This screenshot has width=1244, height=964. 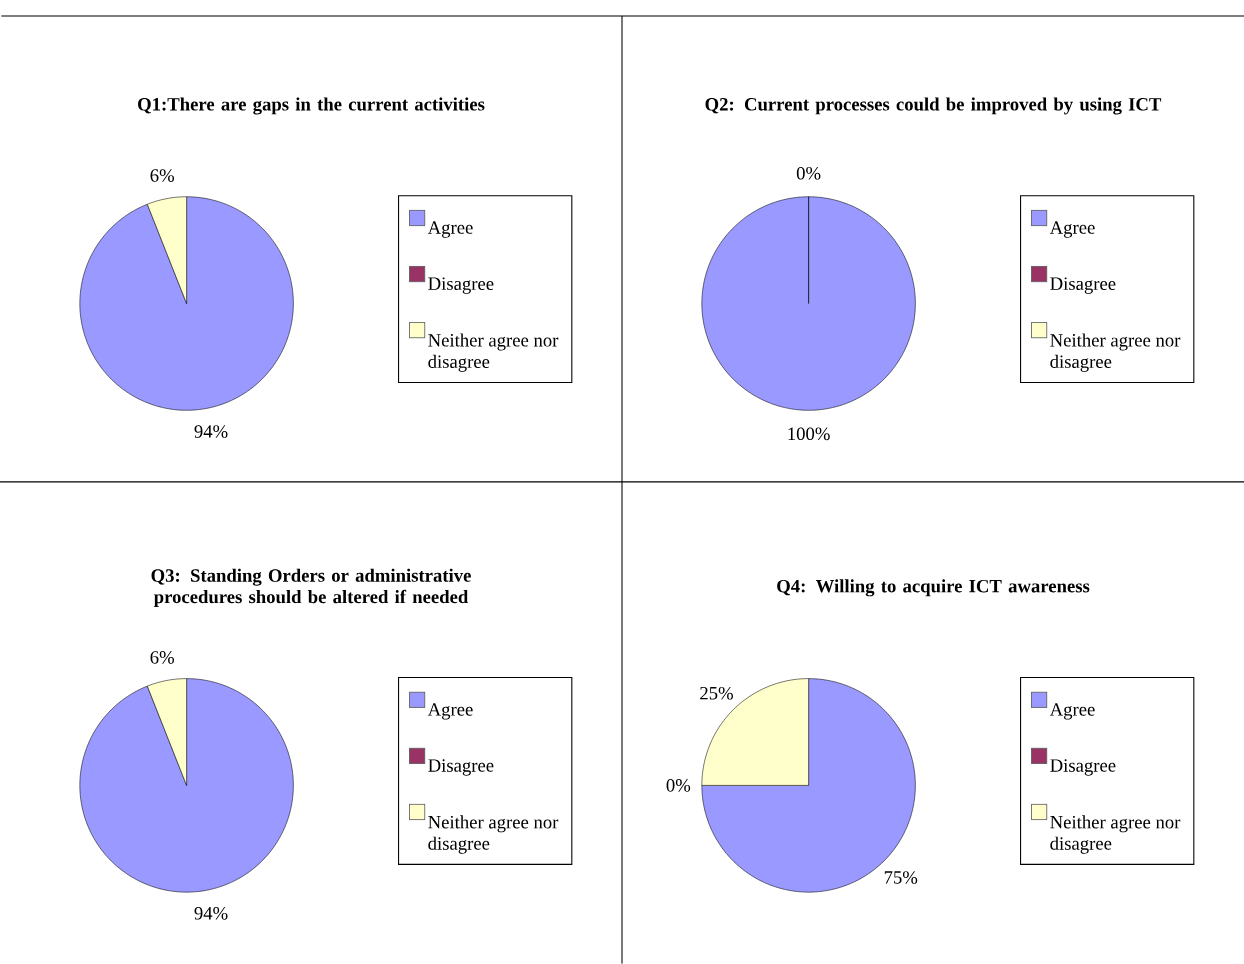 I want to click on chart-title: Q2: Current processes could be improved by using ICT, so click(x=933, y=106).